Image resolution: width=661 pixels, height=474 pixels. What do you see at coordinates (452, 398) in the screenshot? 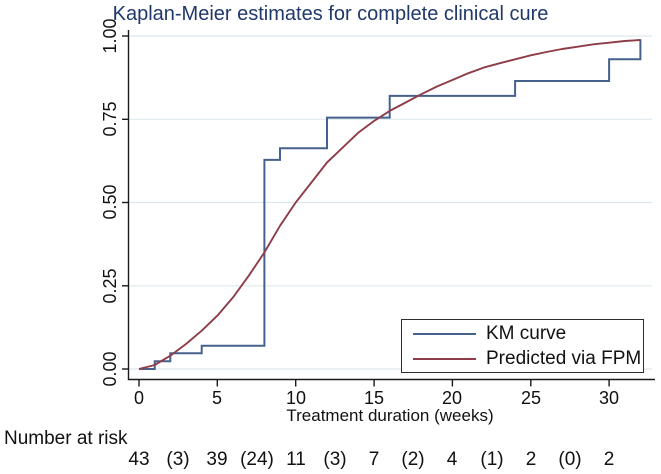
I see `x-tick-label-20: 20` at bounding box center [452, 398].